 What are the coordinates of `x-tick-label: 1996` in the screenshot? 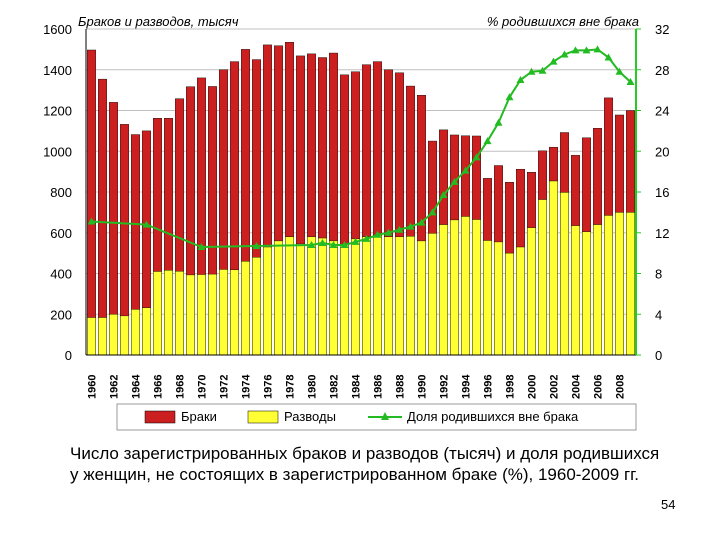 It's located at (489, 387).